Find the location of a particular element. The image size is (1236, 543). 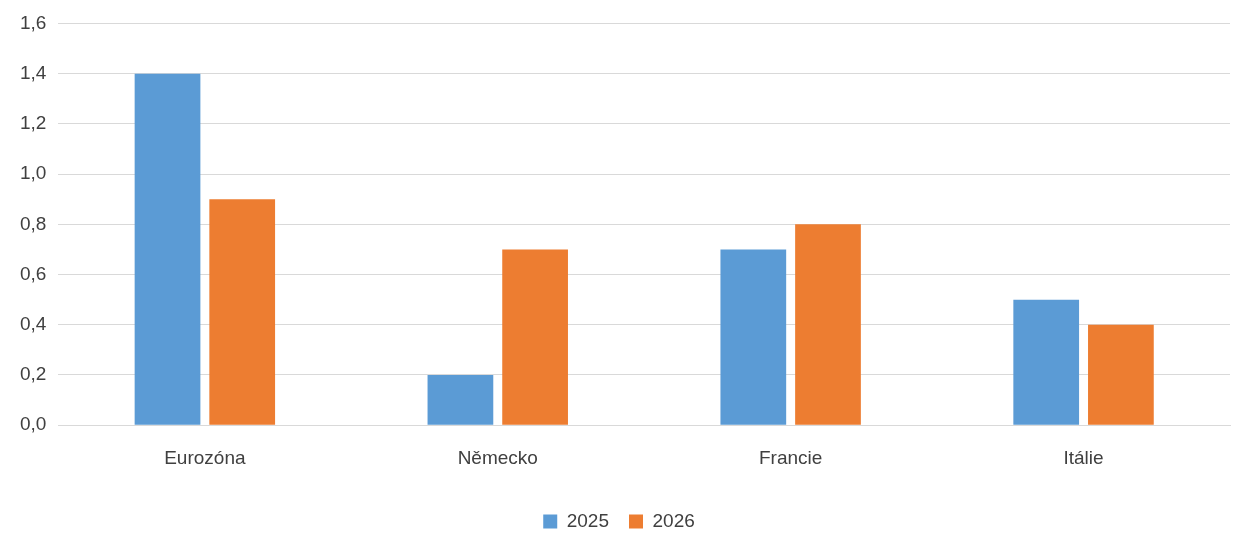

x-tick-label: Německo is located at coordinates (497, 457).